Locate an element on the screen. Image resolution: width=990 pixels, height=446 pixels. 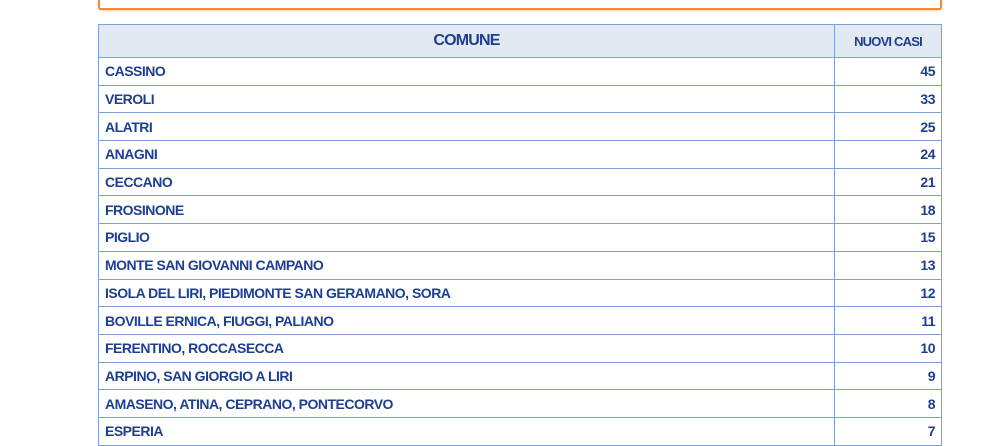
cell-comune: FERENTINO, ROCCASECCA is located at coordinates (466, 348).